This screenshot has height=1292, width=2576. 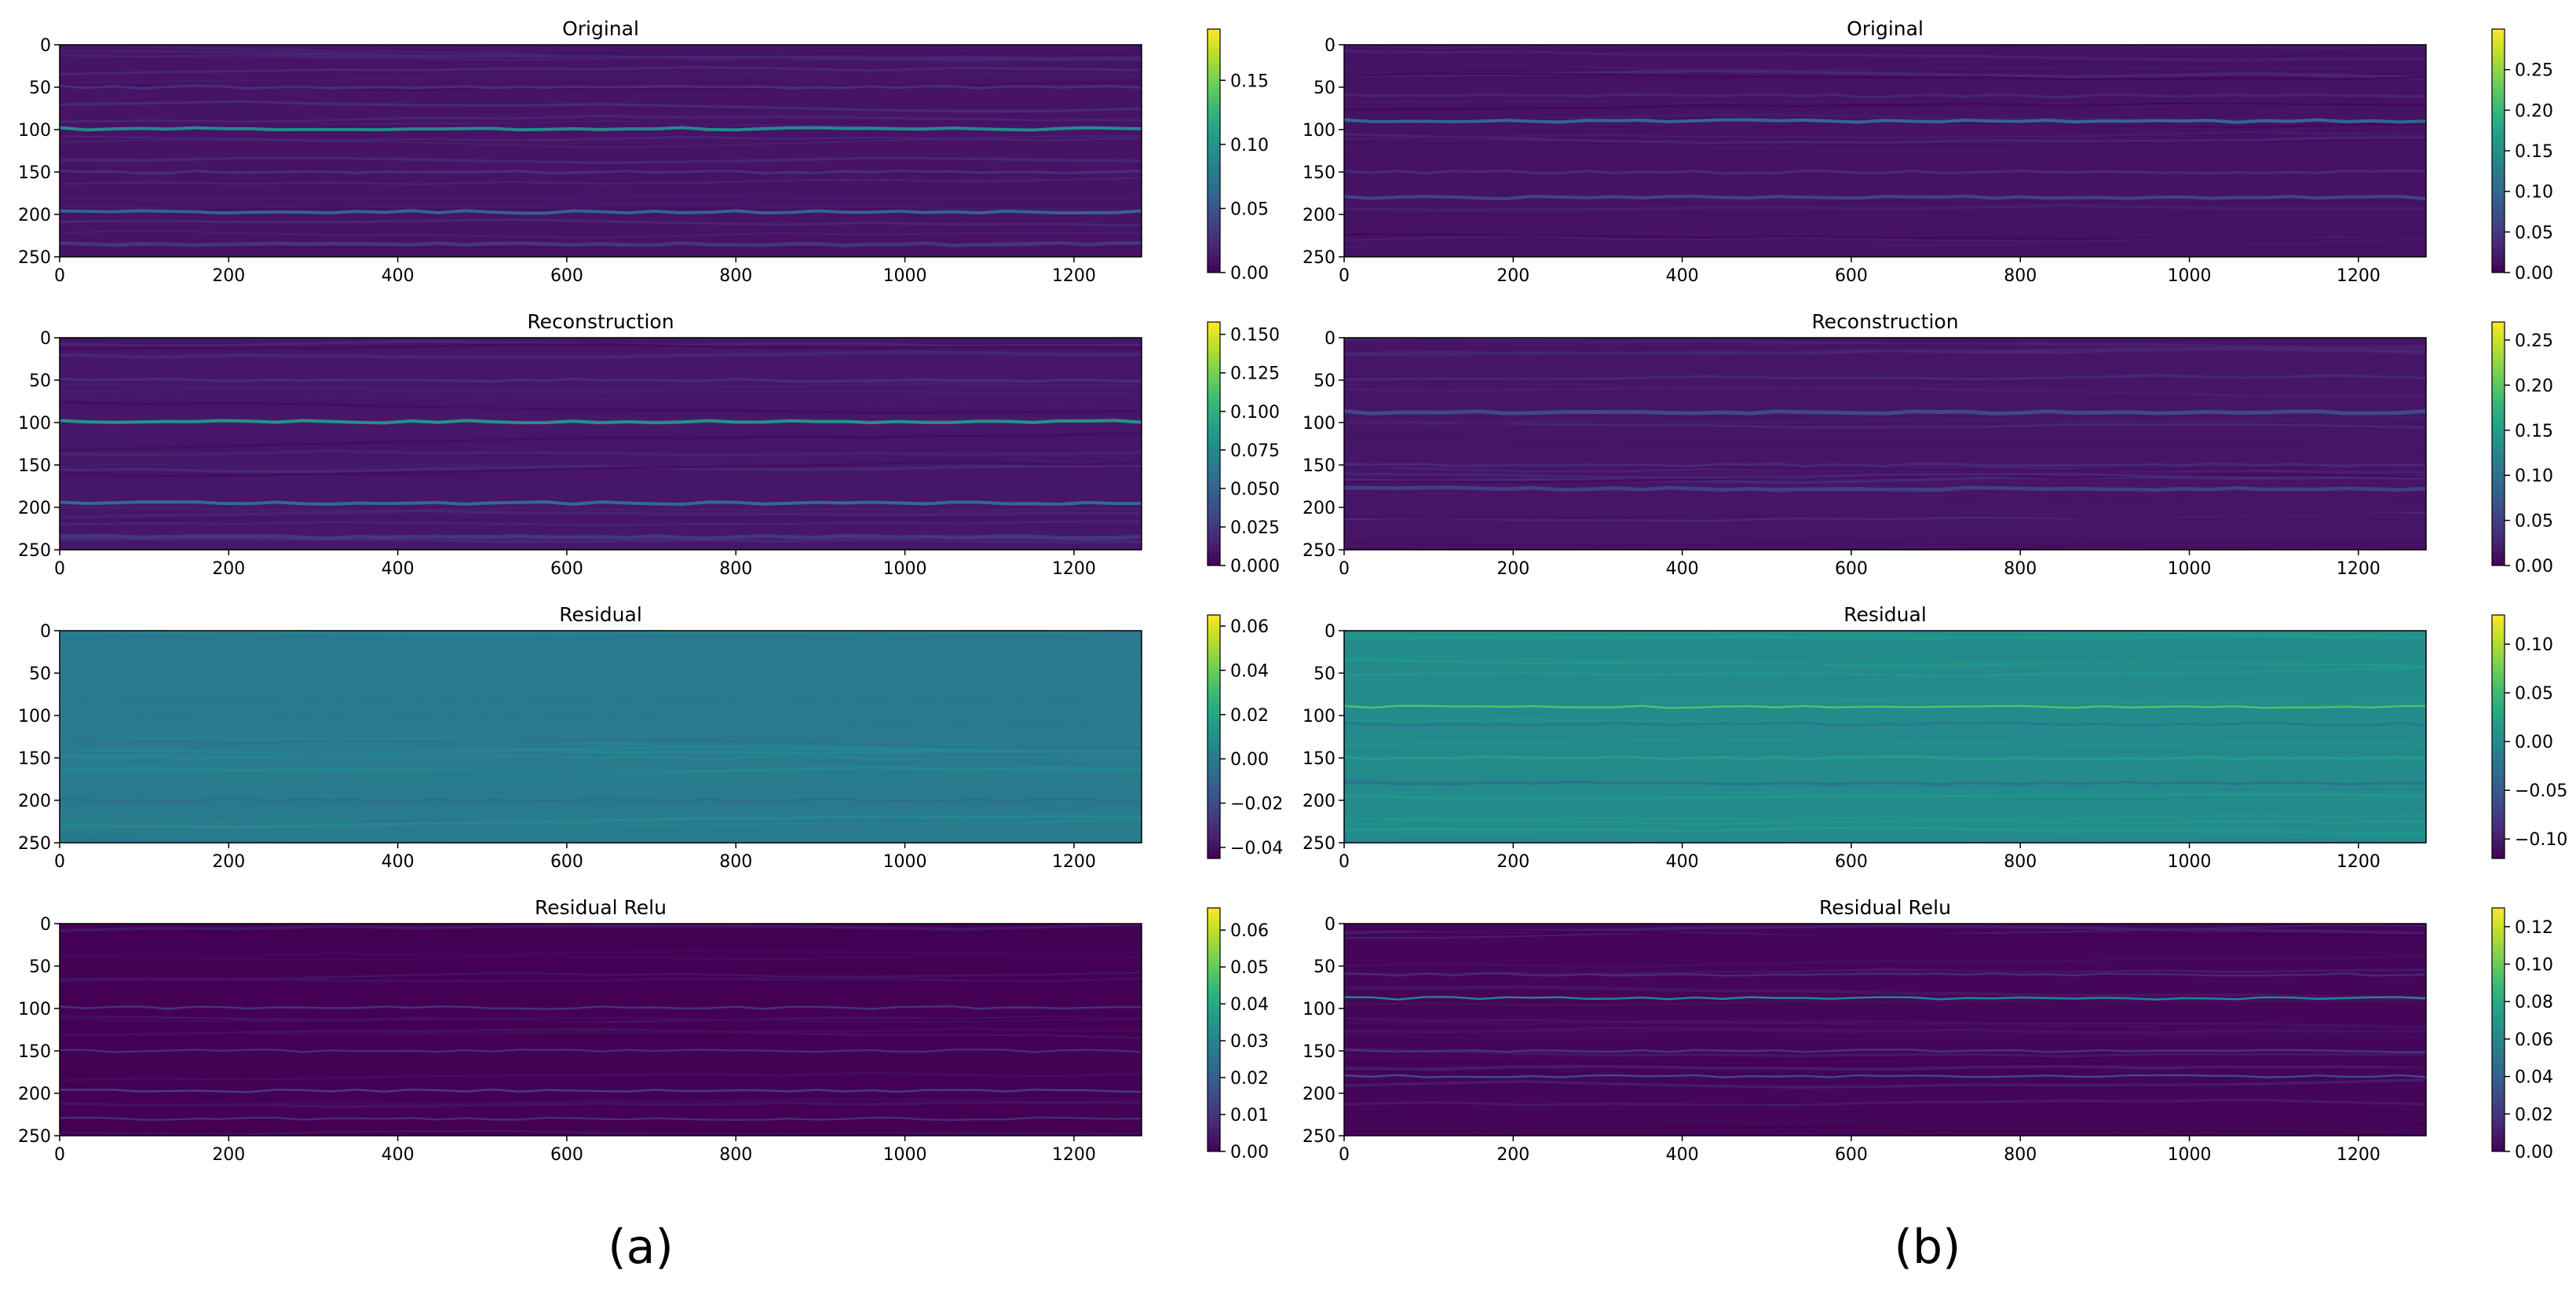 What do you see at coordinates (1249, 1115) in the screenshot?
I see `colorbar-tick-label: 0.01` at bounding box center [1249, 1115].